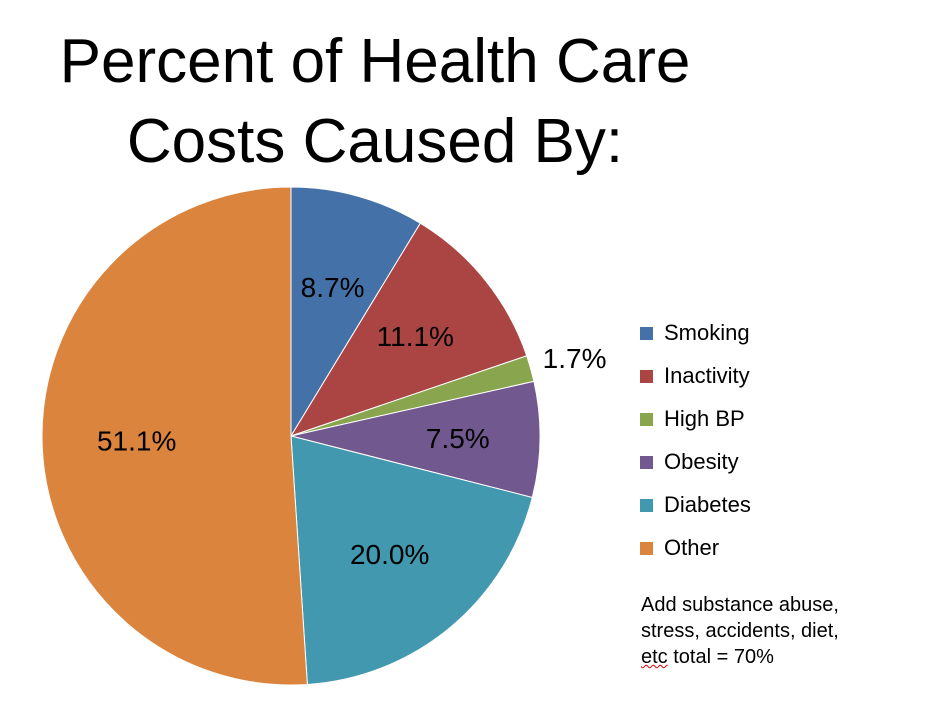 The height and width of the screenshot is (708, 925). Describe the element at coordinates (415, 439) in the screenshot. I see `pie-slice-obesity` at that location.